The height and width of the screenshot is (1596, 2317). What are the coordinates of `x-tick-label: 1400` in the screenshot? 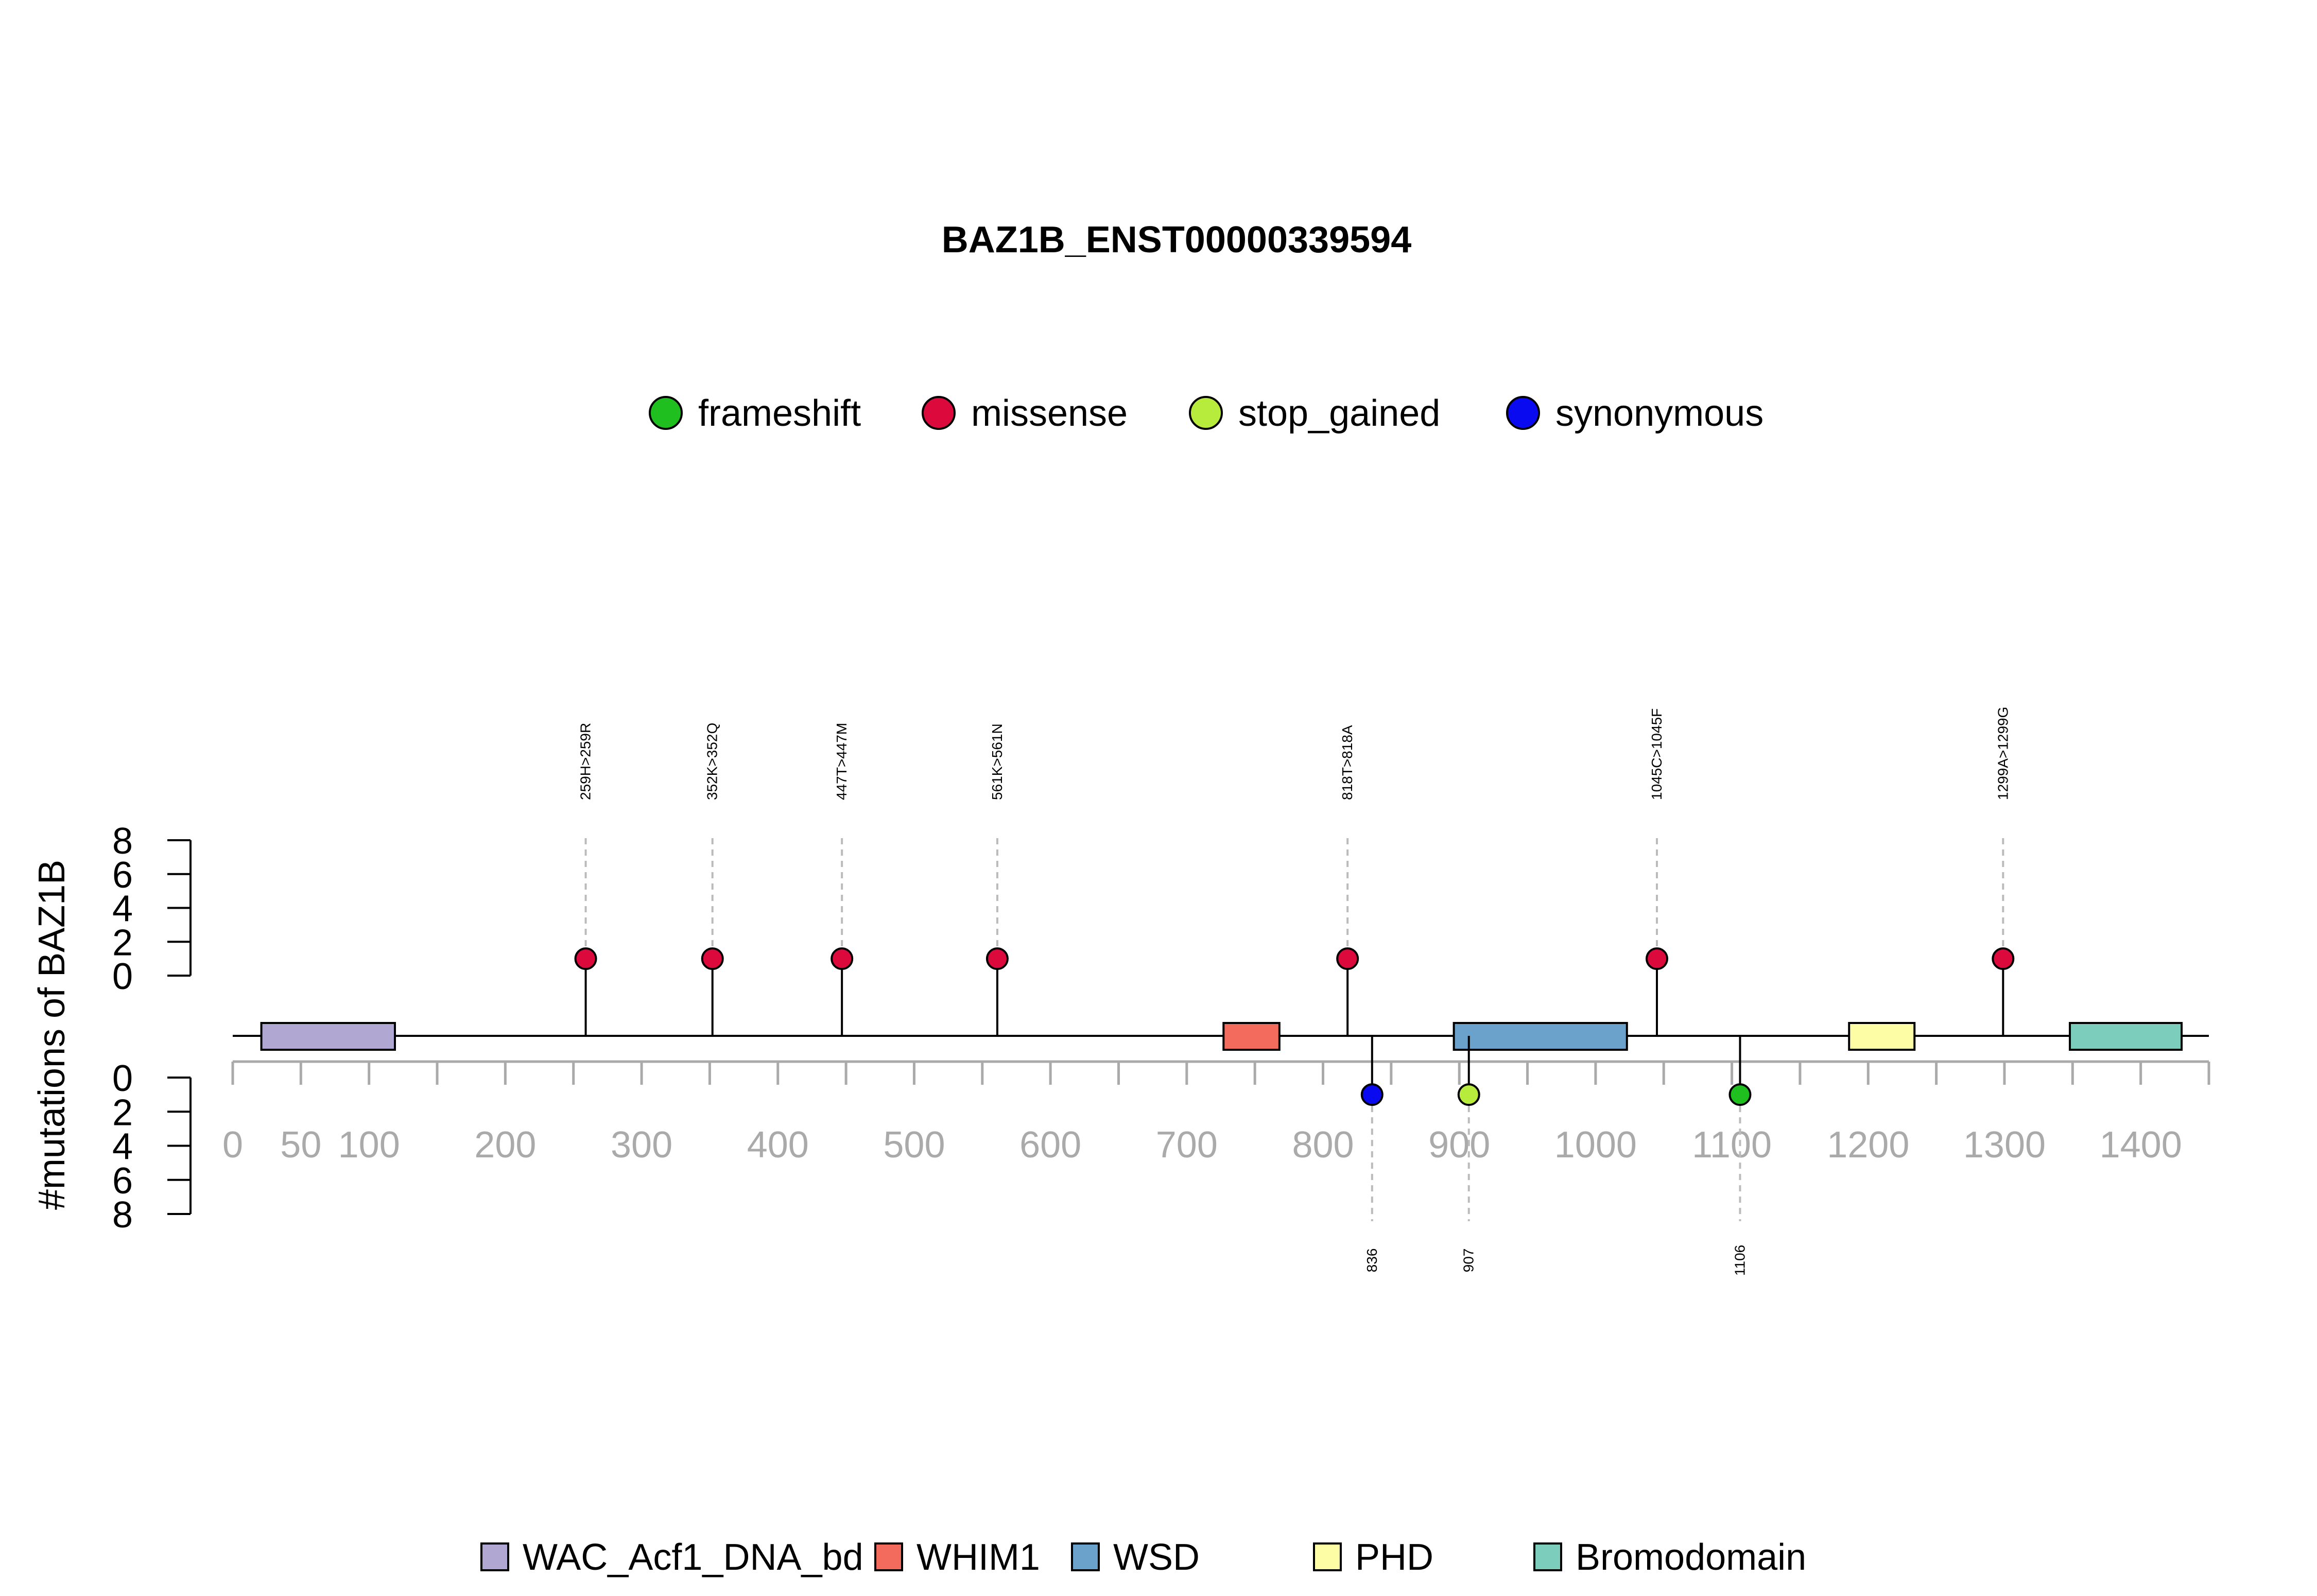 It's located at (2141, 1145).